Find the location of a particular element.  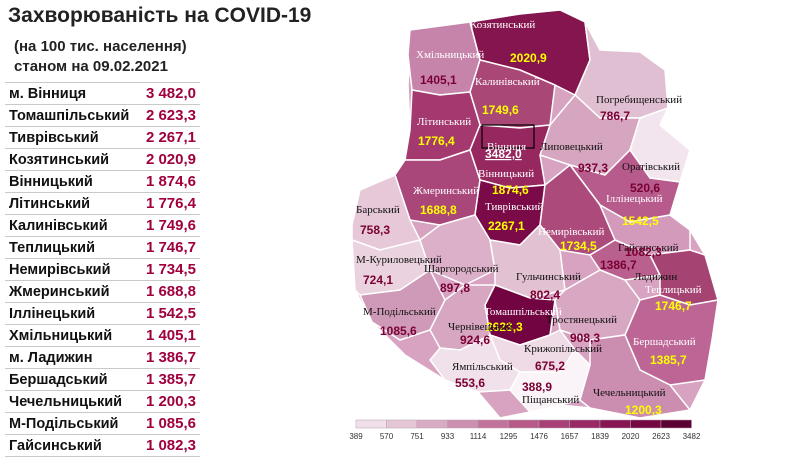

table-row: Томашпільський 2 623,3 is located at coordinates (102, 115).